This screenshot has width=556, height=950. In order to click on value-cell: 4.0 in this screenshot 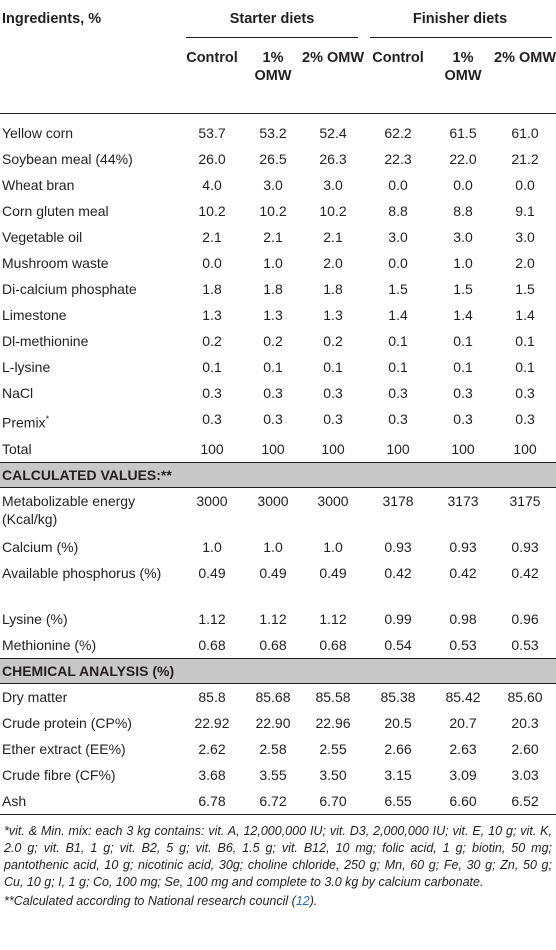, I will do `click(212, 185)`.